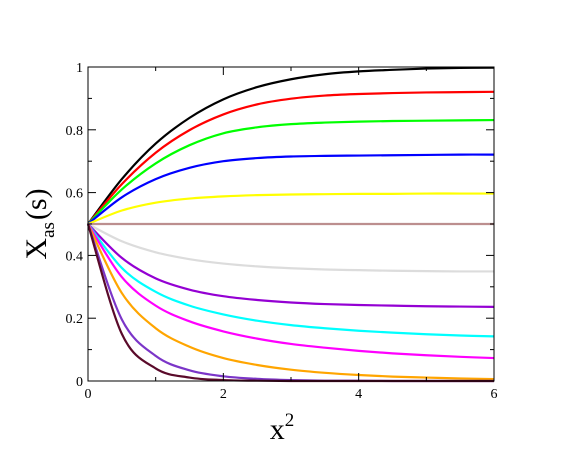  I want to click on y-axis-label-subscript: as, so click(48, 230).